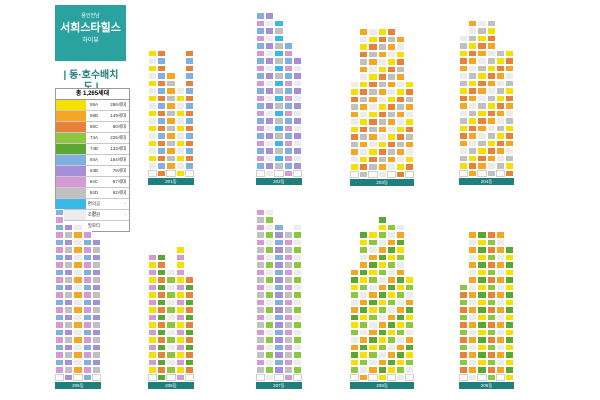 The image size is (600, 400). I want to click on building-name-label: 208동, so click(382, 385).